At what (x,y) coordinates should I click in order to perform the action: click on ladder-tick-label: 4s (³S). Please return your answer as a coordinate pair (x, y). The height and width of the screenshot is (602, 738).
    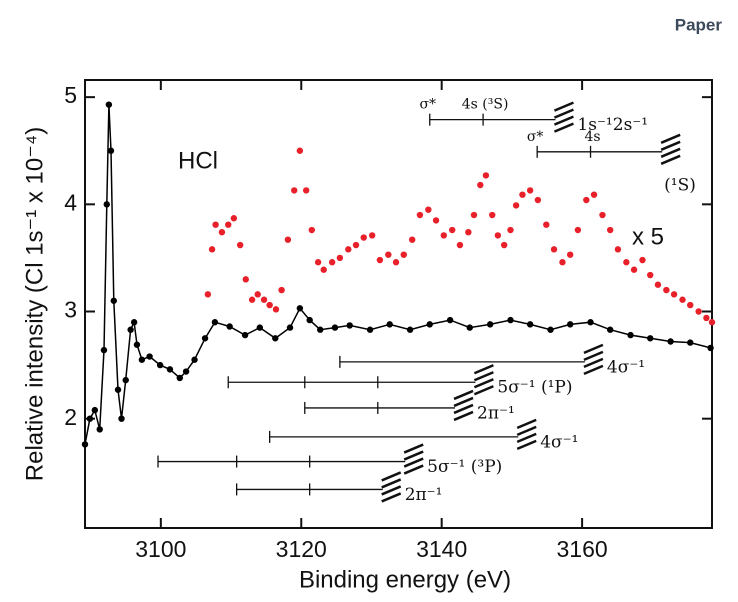
    Looking at the image, I should click on (485, 105).